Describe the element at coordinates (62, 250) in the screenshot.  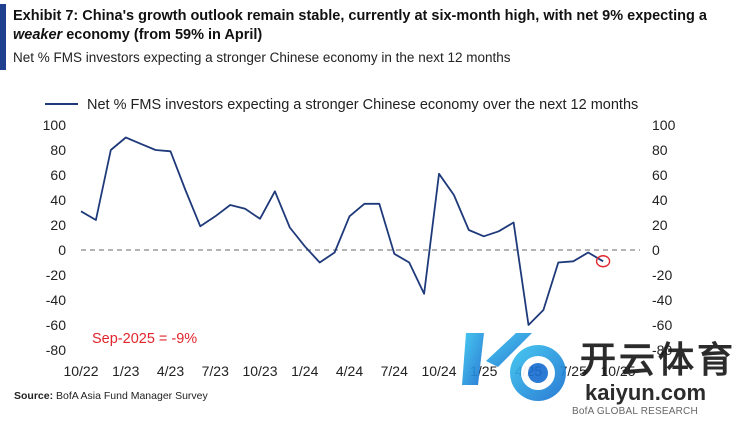
I see `y-tick-left: 0` at that location.